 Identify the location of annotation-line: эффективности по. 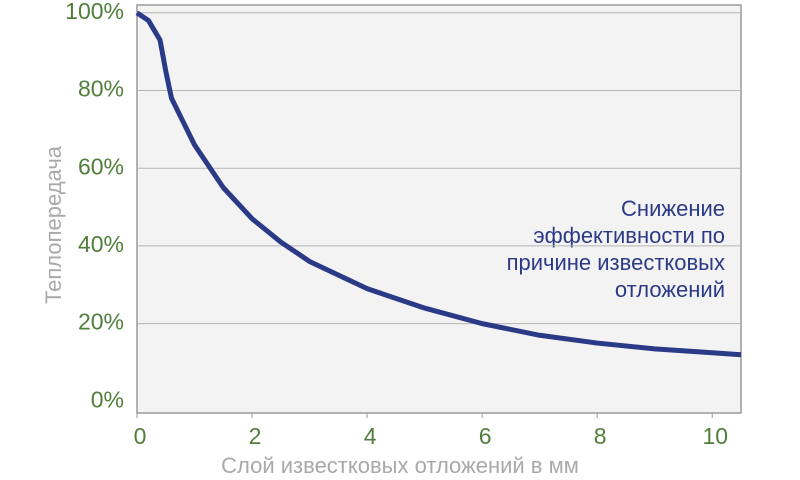
(629, 235).